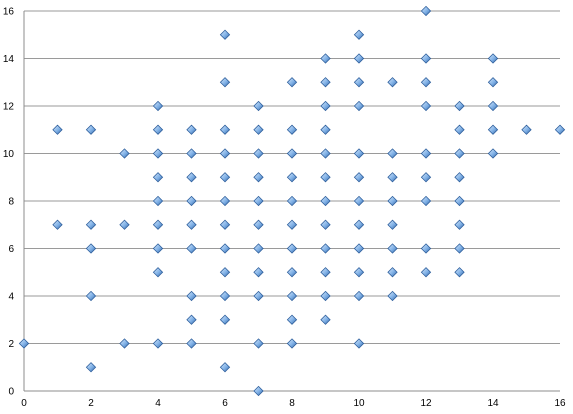 The height and width of the screenshot is (414, 573). Describe the element at coordinates (158, 403) in the screenshot. I see `x-tick-label: 4` at that location.